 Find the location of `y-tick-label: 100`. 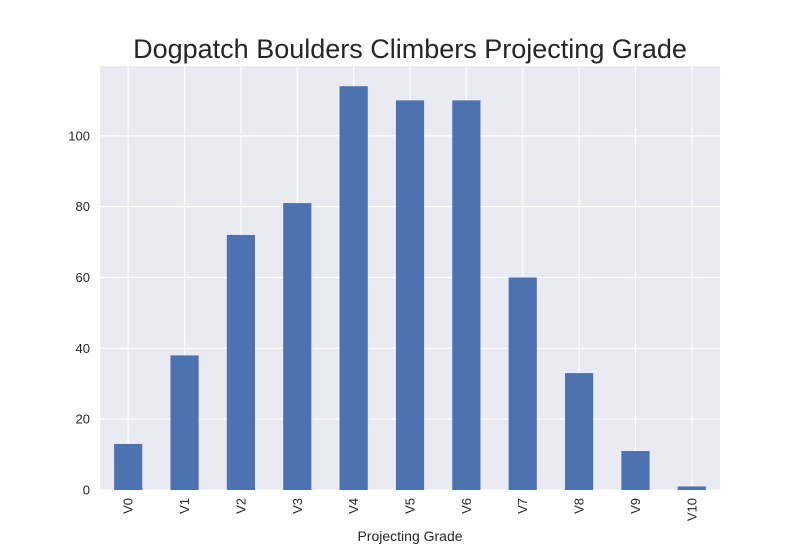

y-tick-label: 100 is located at coordinates (79, 135).